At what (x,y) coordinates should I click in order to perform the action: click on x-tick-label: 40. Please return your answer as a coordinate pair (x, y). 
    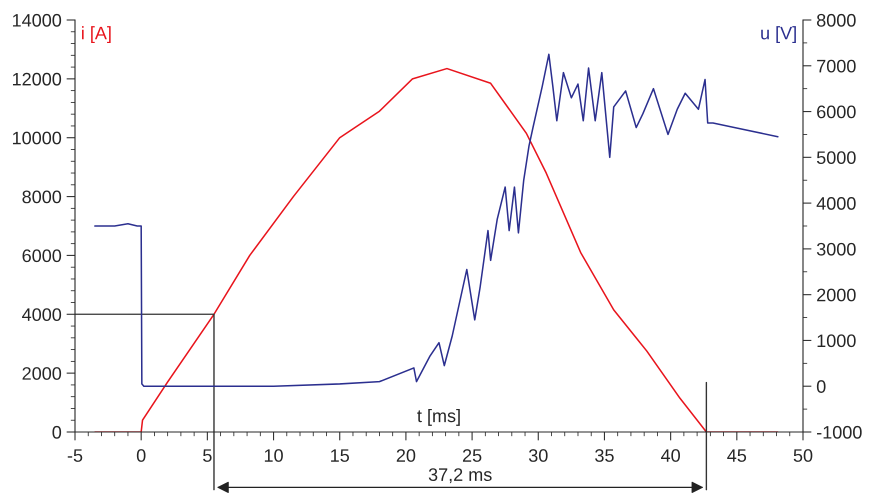
    Looking at the image, I should click on (670, 455).